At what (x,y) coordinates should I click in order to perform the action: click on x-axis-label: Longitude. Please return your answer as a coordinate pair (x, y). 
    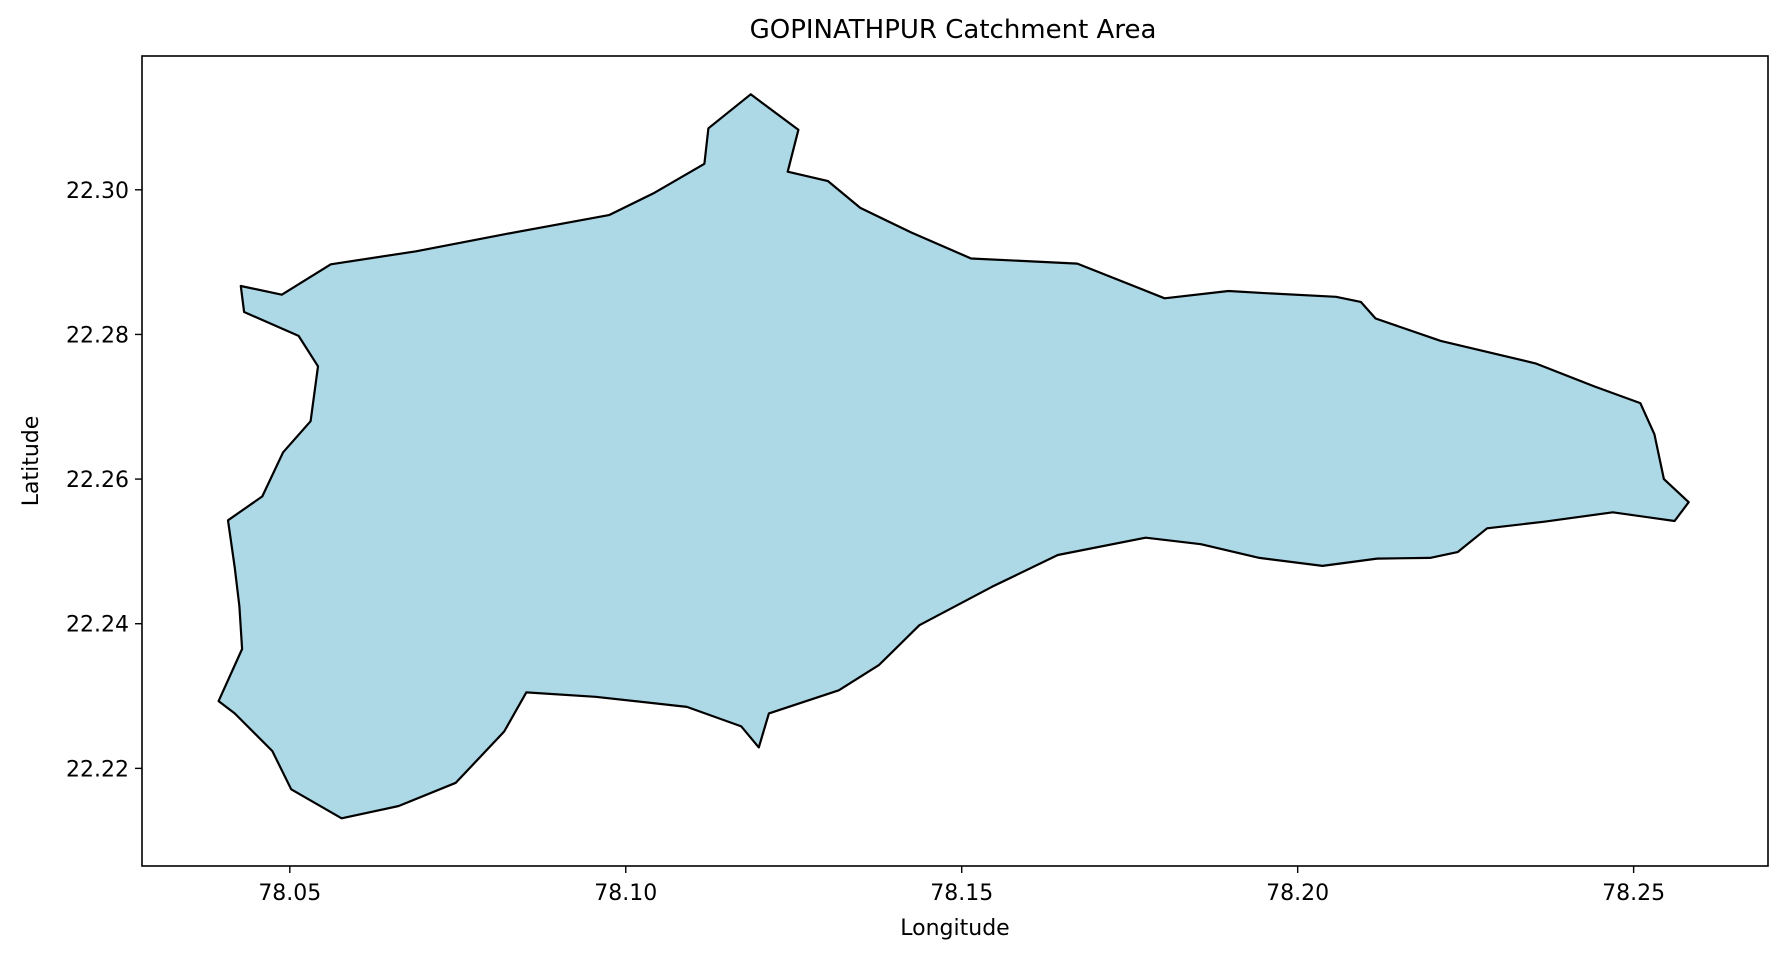
    Looking at the image, I should click on (954, 928).